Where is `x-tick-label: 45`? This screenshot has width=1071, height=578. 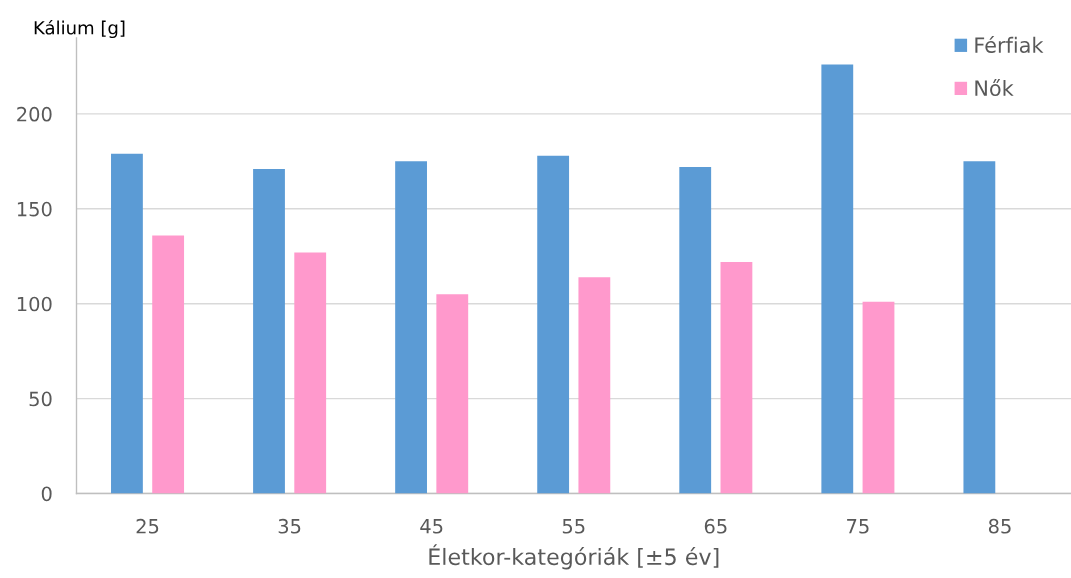
x-tick-label: 45 is located at coordinates (431, 526).